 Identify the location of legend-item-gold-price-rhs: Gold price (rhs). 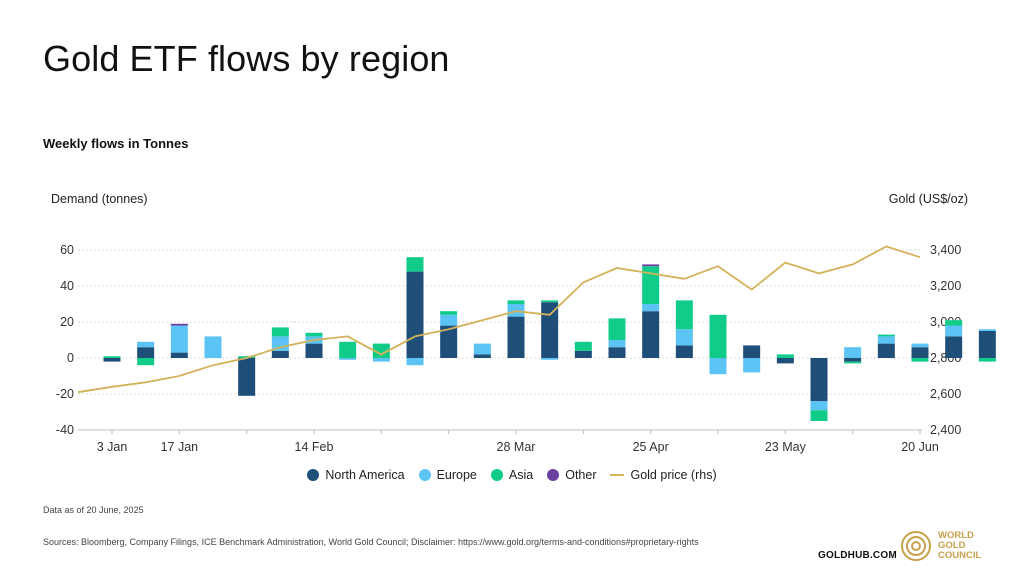
(663, 475).